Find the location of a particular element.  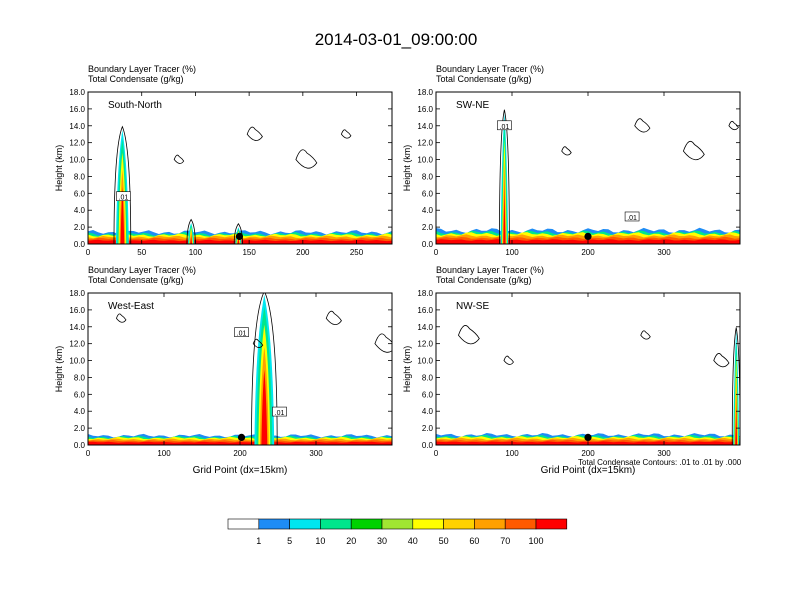

colorbar-label: 20 is located at coordinates (351, 541).